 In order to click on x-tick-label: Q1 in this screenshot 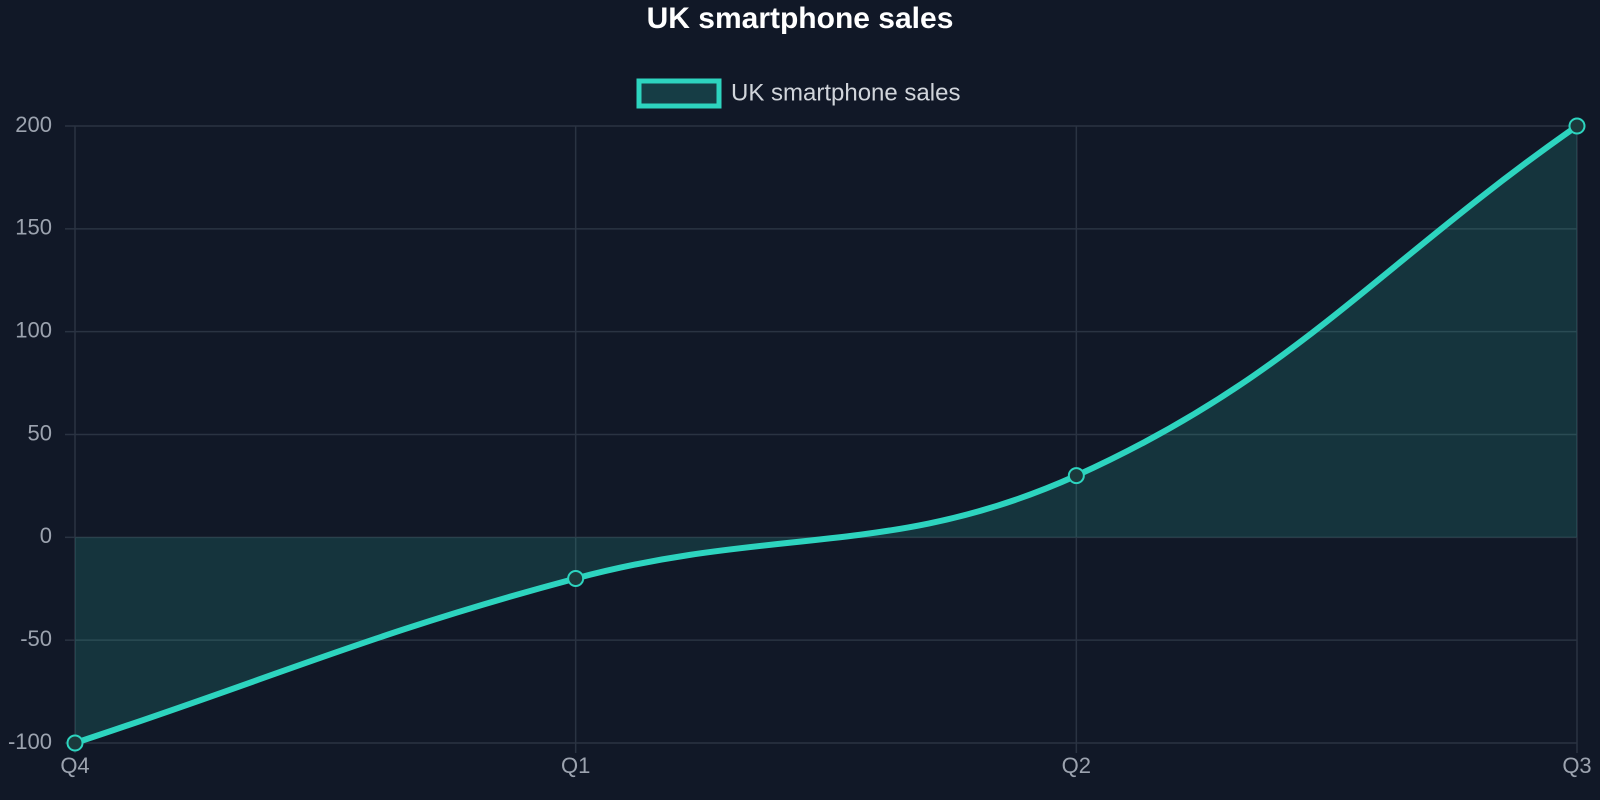, I will do `click(575, 765)`.